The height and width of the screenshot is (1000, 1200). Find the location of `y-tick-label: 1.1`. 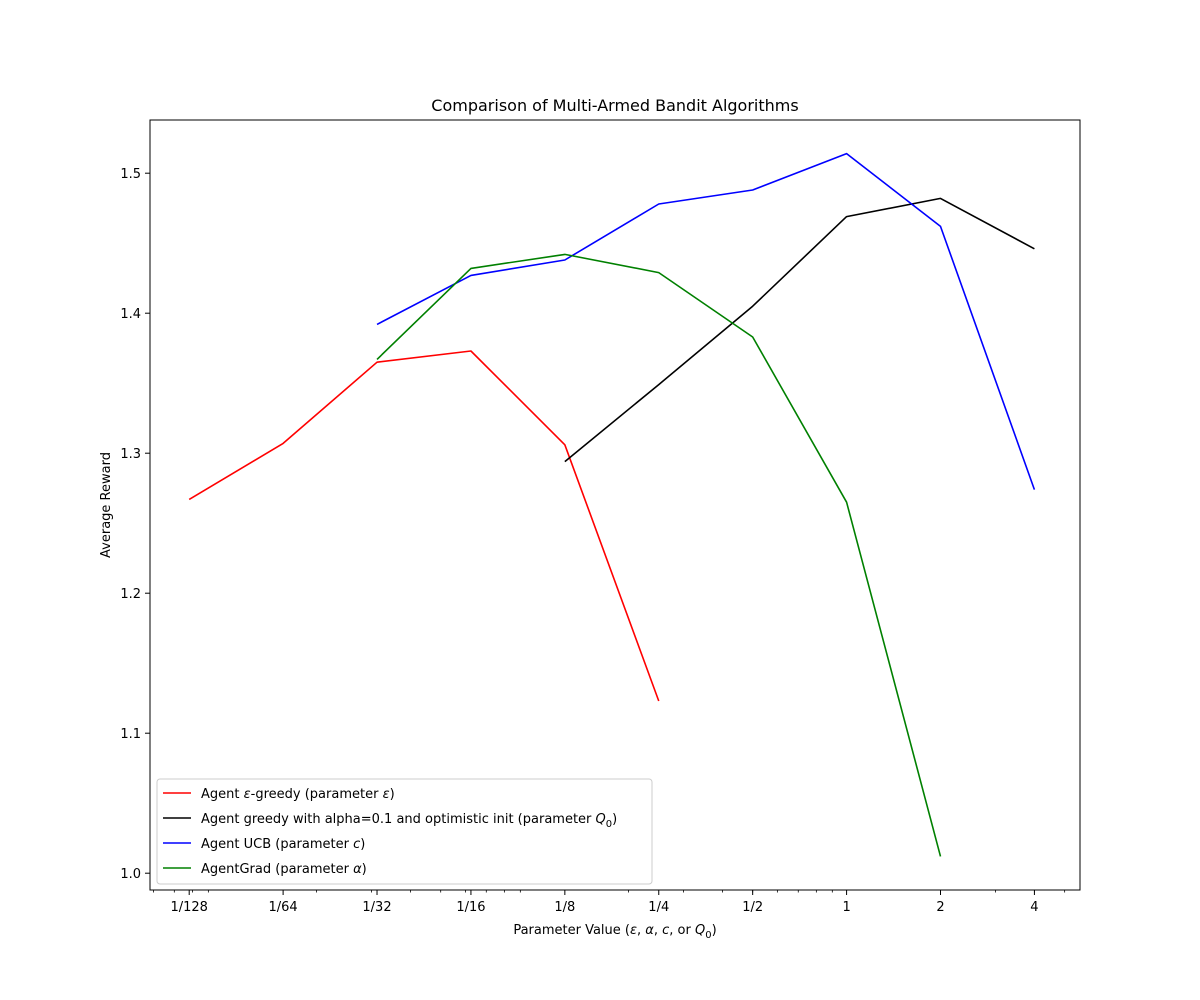

y-tick-label: 1.1 is located at coordinates (130, 734).